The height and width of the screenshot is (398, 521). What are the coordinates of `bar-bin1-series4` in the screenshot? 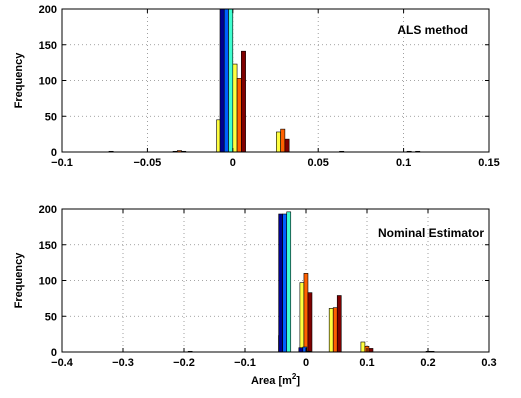 It's located at (239, 115).